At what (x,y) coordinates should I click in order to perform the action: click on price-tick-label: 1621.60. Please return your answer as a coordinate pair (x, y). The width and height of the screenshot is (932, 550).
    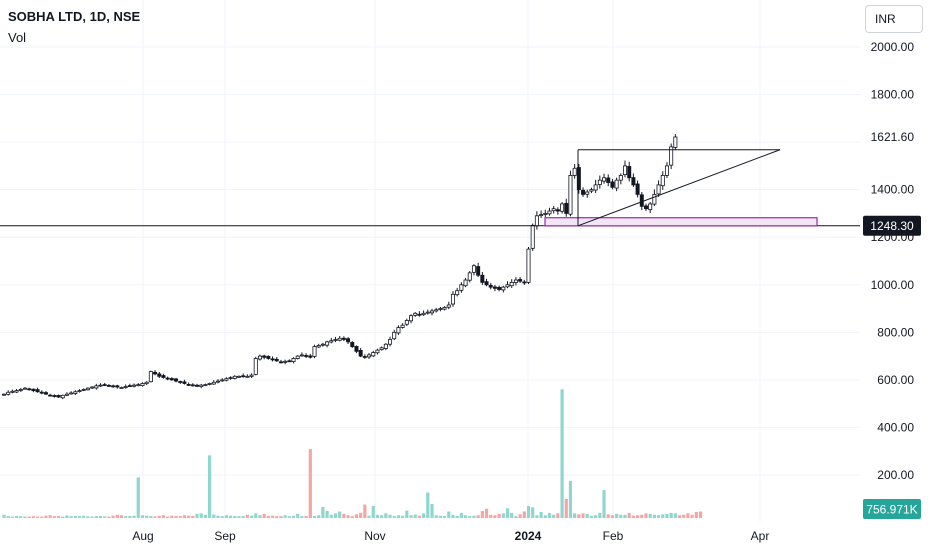
    Looking at the image, I should click on (893, 137).